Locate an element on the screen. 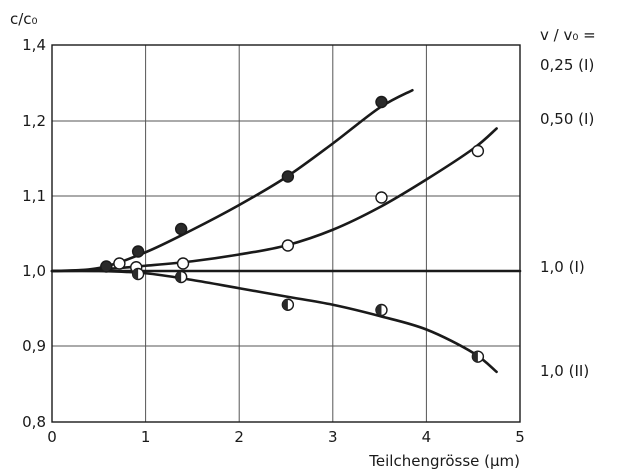  x-tick-label: 5 is located at coordinates (520, 437).